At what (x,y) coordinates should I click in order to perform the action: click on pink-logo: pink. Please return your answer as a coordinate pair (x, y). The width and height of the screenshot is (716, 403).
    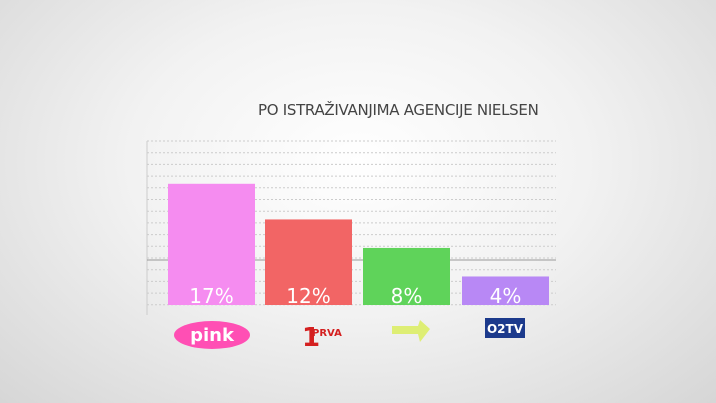
    Looking at the image, I should click on (212, 335).